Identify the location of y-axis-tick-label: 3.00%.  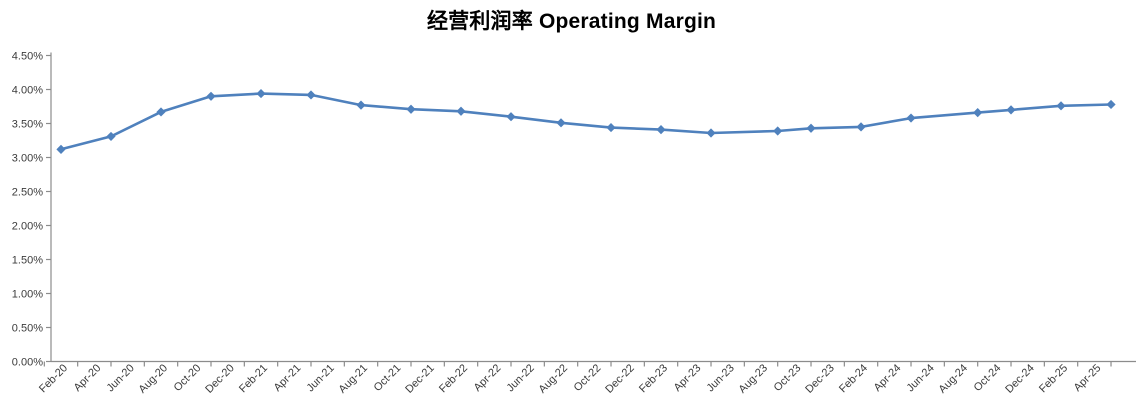
(27, 159).